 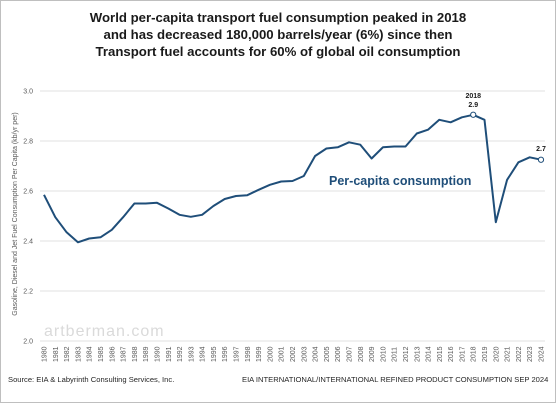 What do you see at coordinates (28, 192) in the screenshot?
I see `y-tick-label: 2.6` at bounding box center [28, 192].